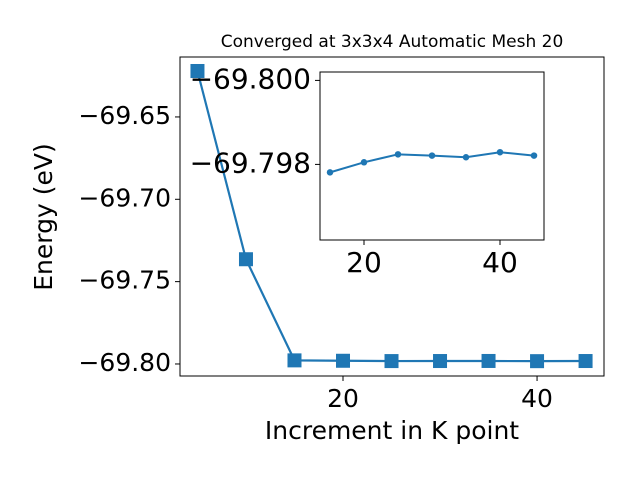  I want to click on y-tick-label: −69.65, so click(124, 115).